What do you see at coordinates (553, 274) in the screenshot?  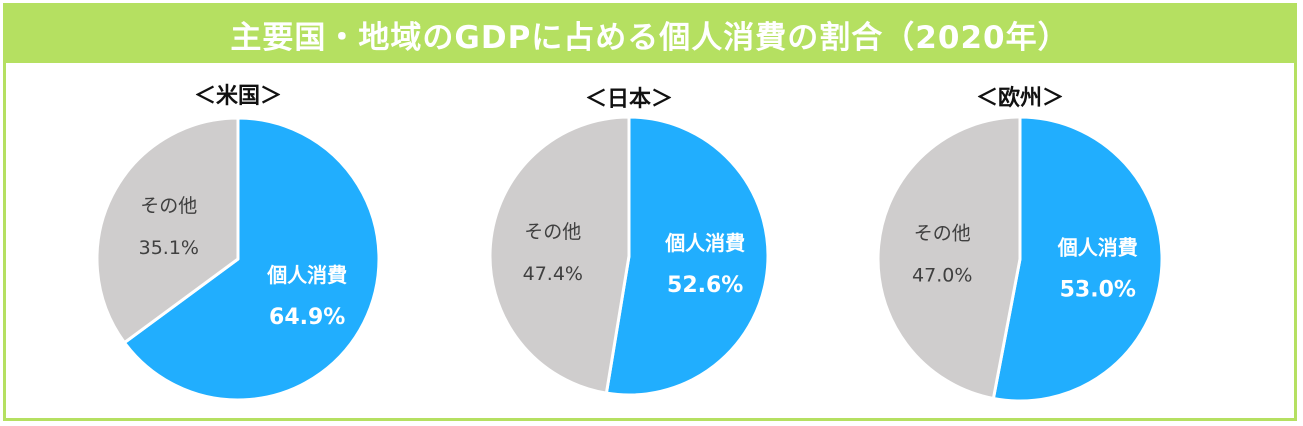 I see `pie-label-japan-other-value: 47.4%` at bounding box center [553, 274].